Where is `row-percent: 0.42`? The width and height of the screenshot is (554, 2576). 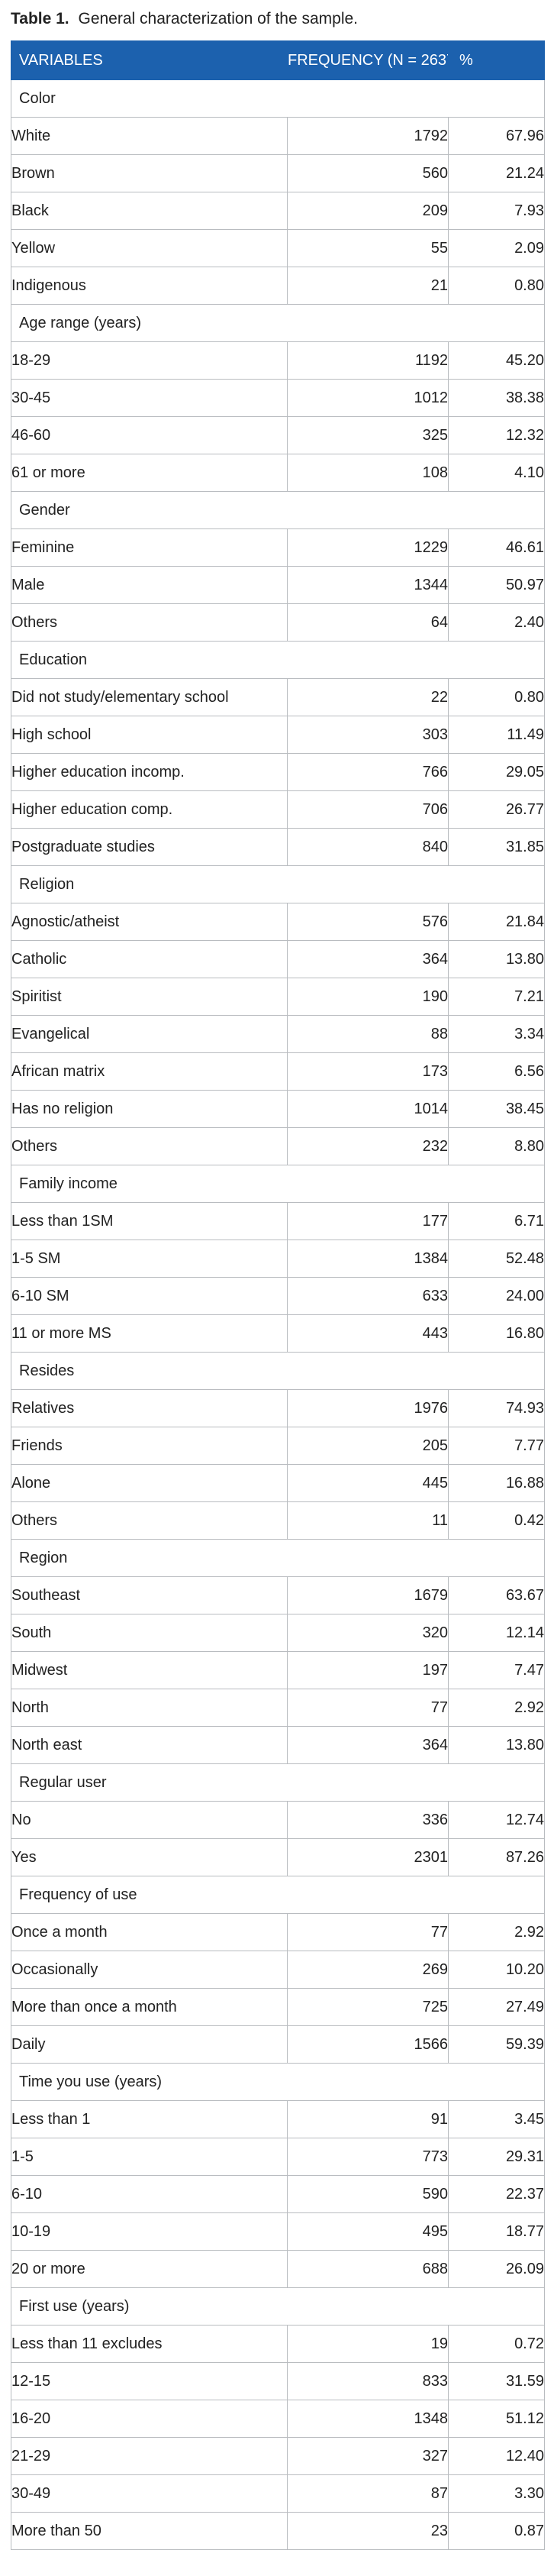
row-percent: 0.42 is located at coordinates (496, 1520).